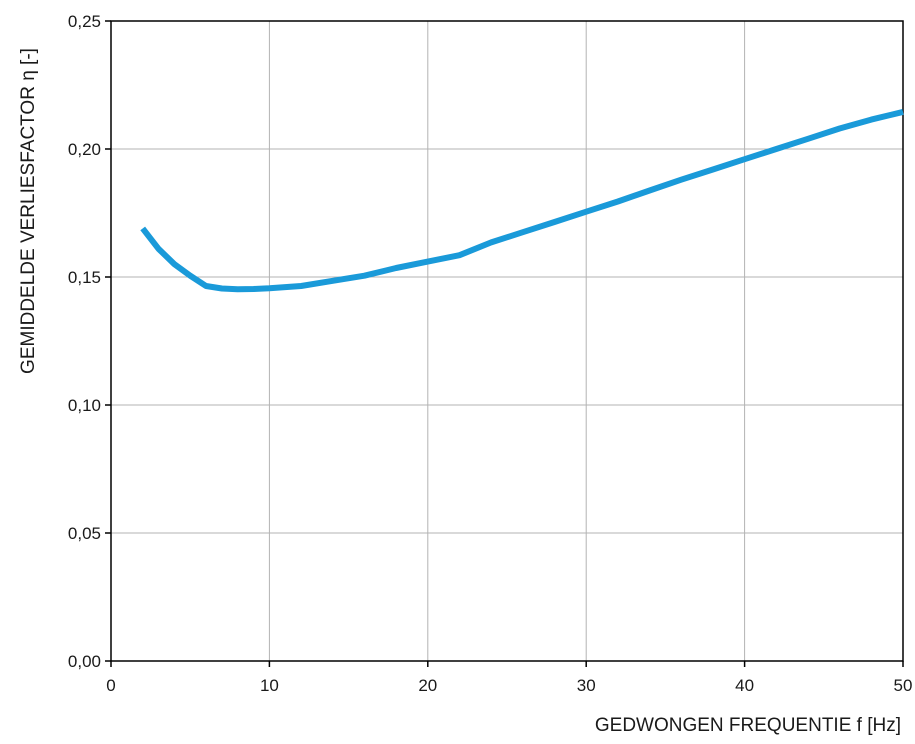 The height and width of the screenshot is (744, 915). I want to click on y-tick-label: 0,15, so click(84, 277).